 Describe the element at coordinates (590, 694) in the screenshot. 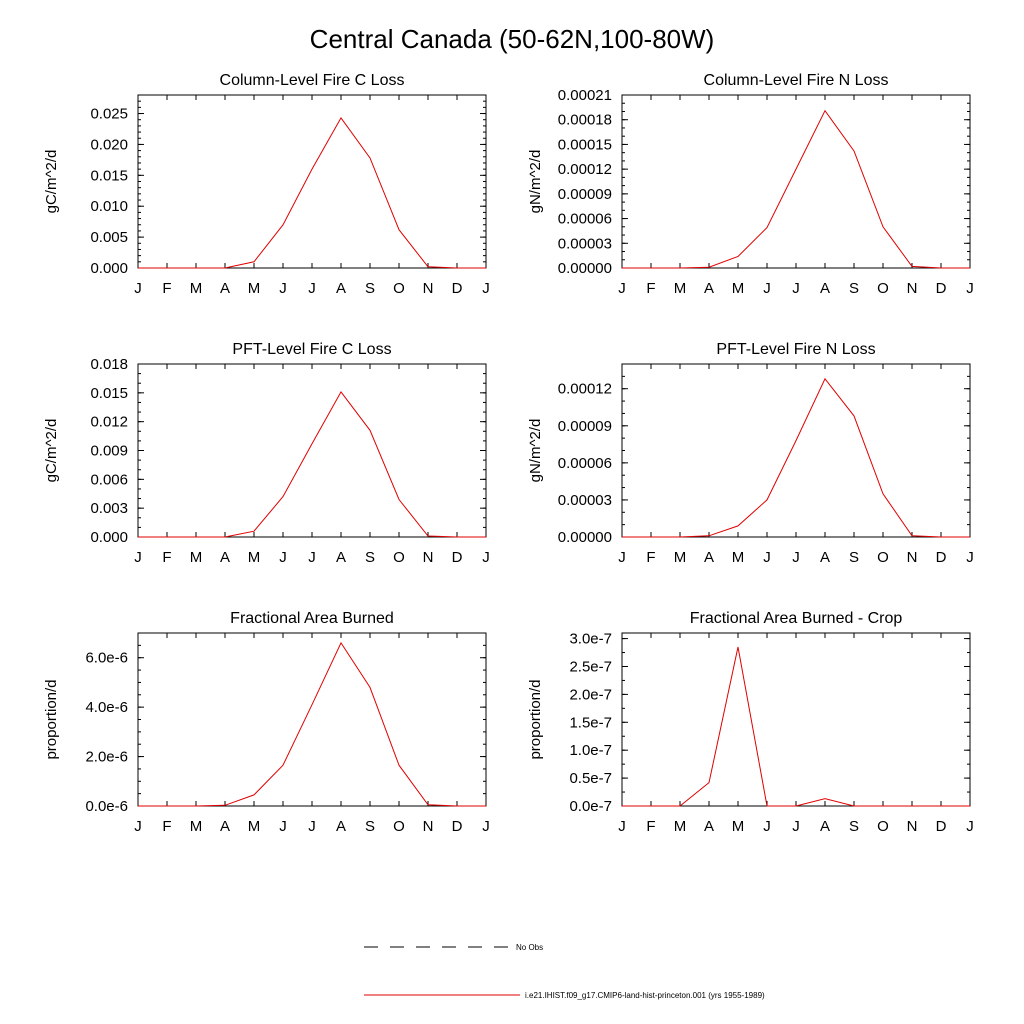

I see `y-tick-label: 2.0e-7` at that location.